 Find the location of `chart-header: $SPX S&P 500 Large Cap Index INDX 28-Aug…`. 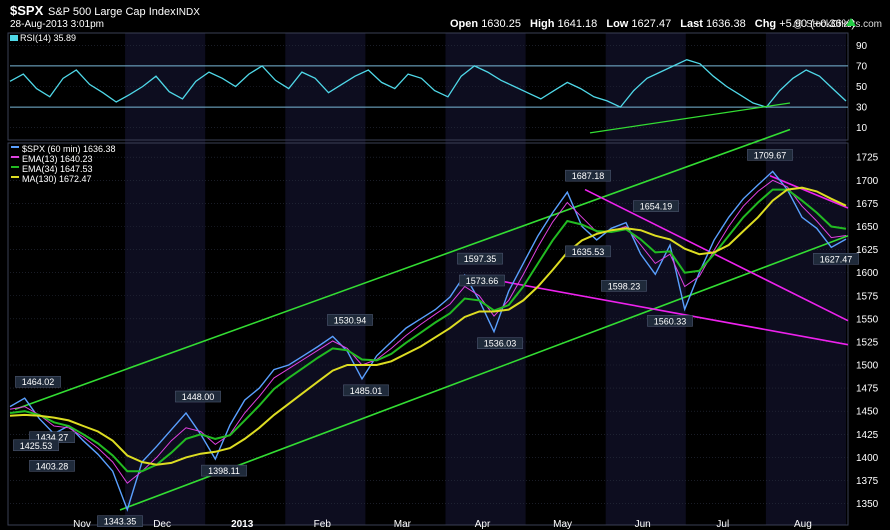

chart-header: $SPX S&P 500 Large Cap Index INDX 28-Aug… is located at coordinates (446, 16).